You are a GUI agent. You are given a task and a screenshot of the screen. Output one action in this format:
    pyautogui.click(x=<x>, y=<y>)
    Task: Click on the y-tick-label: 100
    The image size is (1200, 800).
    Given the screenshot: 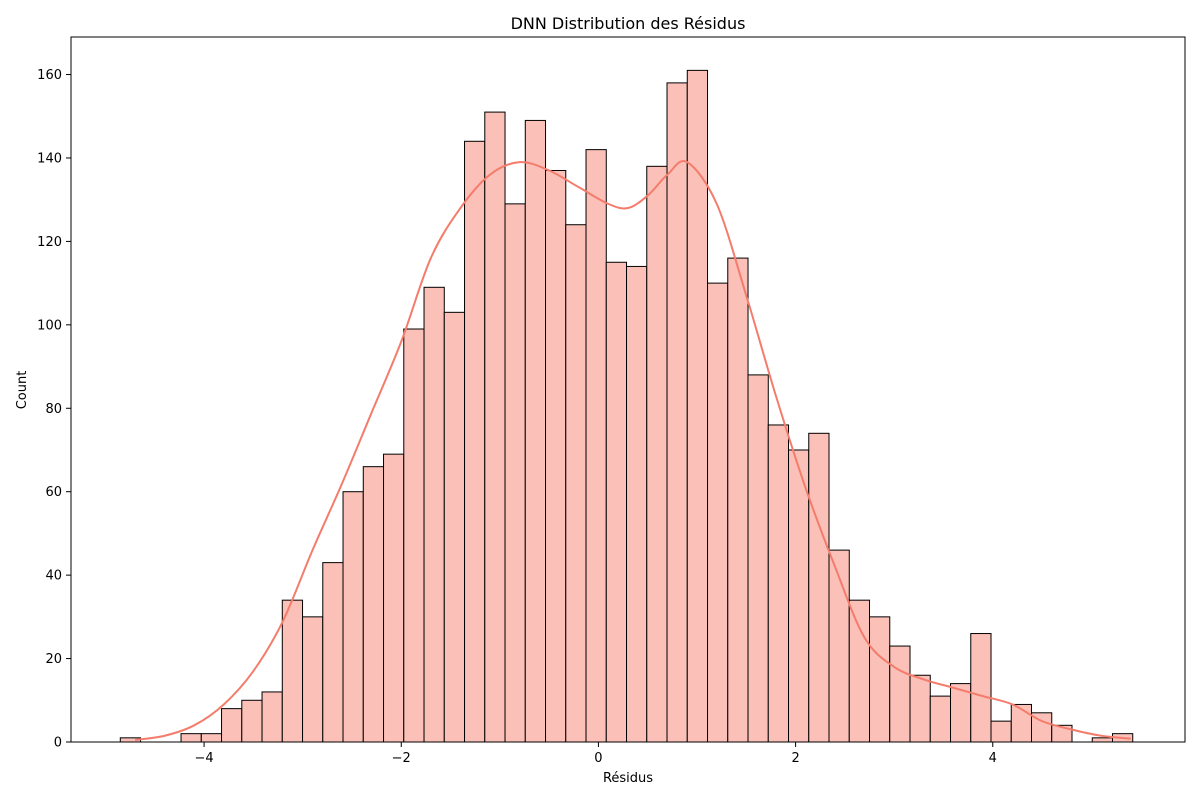 What is the action you would take?
    pyautogui.click(x=49, y=325)
    